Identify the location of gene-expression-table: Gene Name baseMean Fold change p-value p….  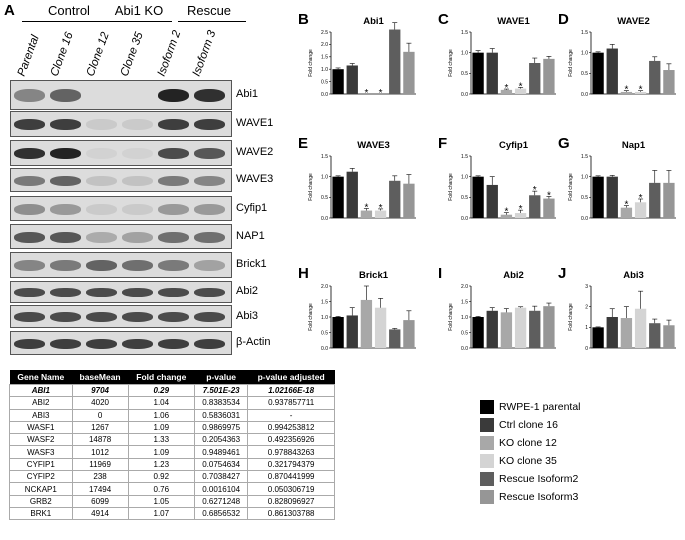
(172, 445).